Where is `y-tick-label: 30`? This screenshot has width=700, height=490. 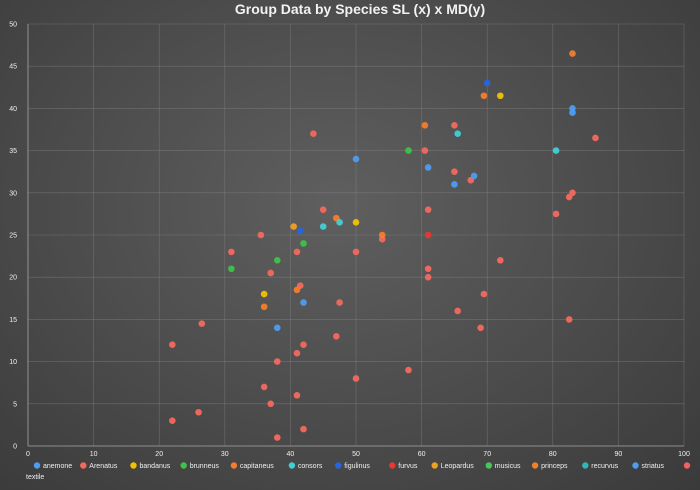 y-tick-label: 30 is located at coordinates (13, 193).